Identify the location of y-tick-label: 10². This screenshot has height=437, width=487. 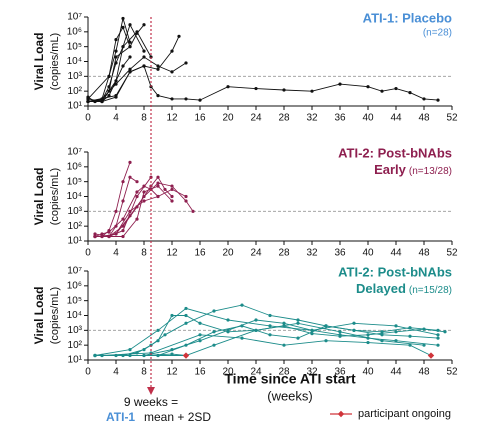
(75, 226).